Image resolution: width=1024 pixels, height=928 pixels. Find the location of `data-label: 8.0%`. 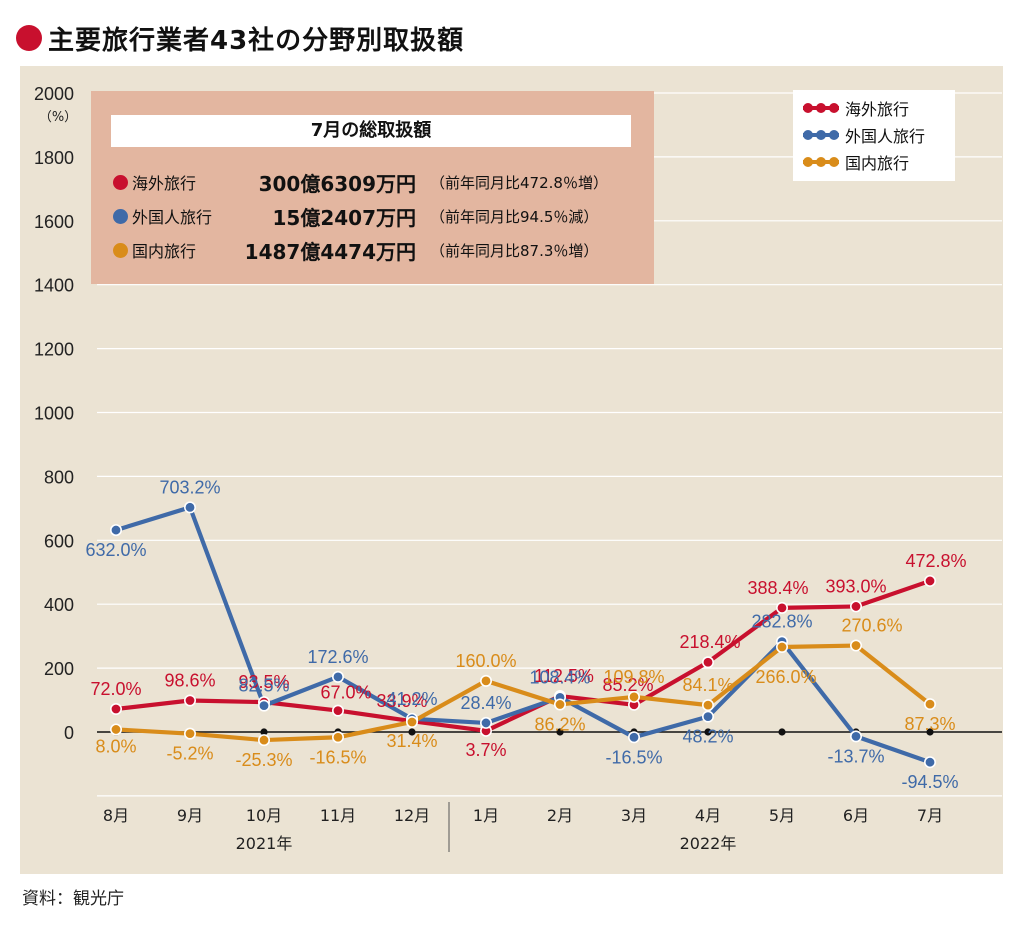

data-label: 8.0% is located at coordinates (115, 746).